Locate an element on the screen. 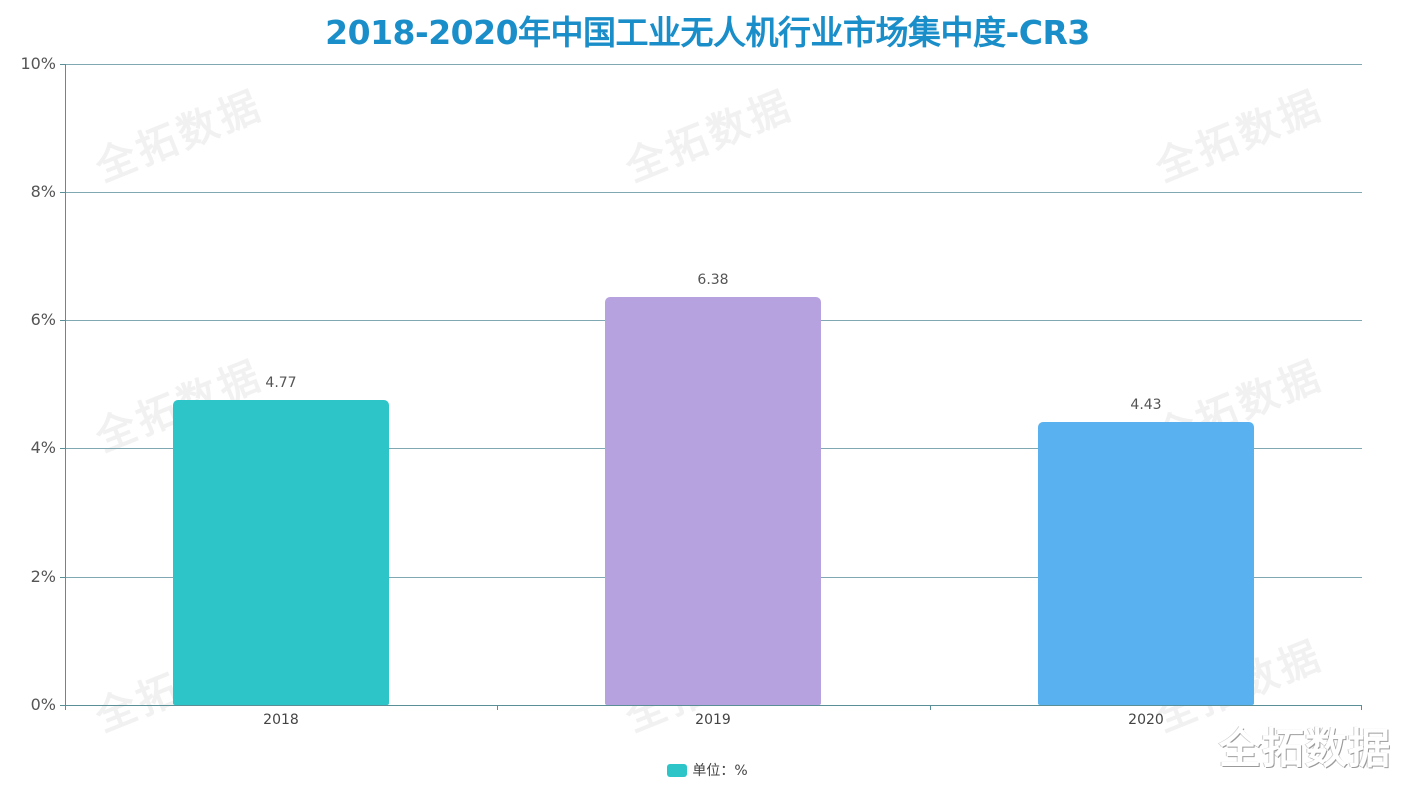  x-axis-line is located at coordinates (713, 705).